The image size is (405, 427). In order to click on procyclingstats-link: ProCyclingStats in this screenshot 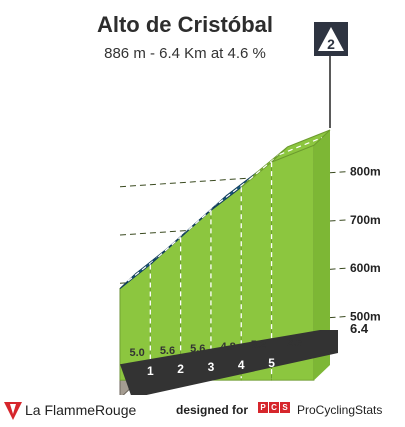, I will do `click(340, 410)`.